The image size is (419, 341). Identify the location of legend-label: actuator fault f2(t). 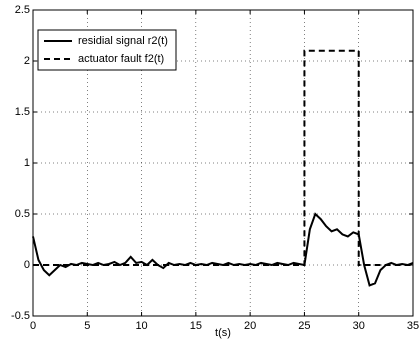
(121, 59).